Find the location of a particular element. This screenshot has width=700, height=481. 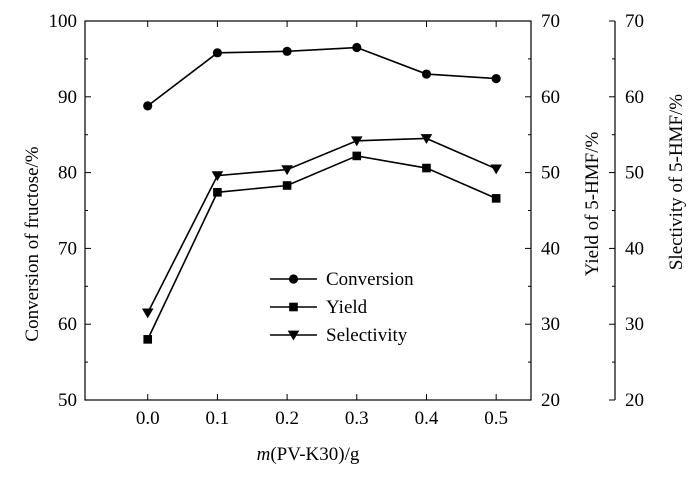

y-left-tick-label: 50 is located at coordinates (67, 400).